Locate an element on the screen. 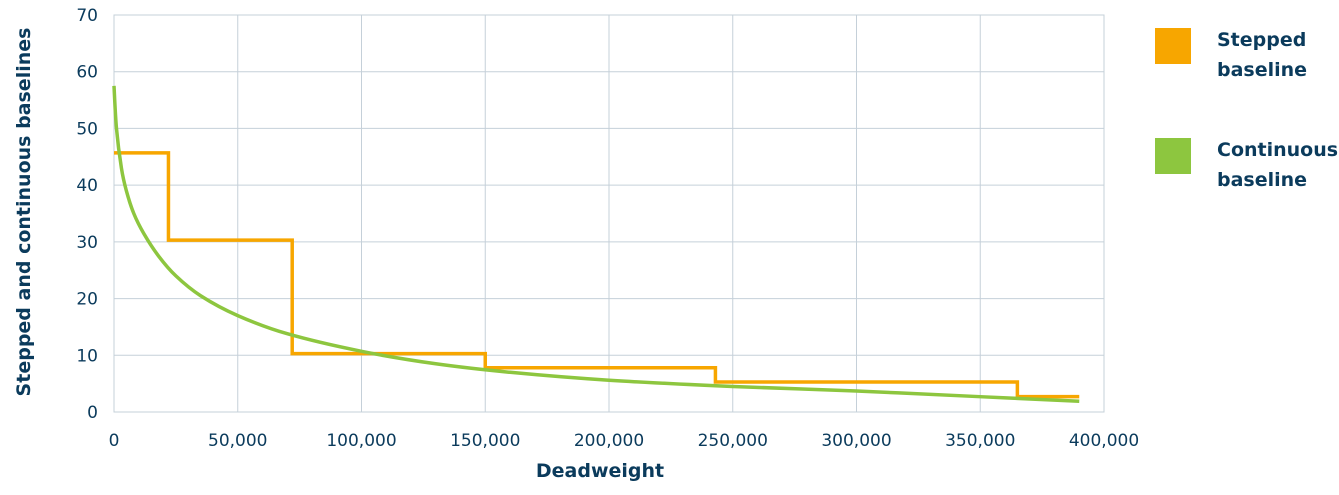  y-tick-label: 70 is located at coordinates (87, 16).